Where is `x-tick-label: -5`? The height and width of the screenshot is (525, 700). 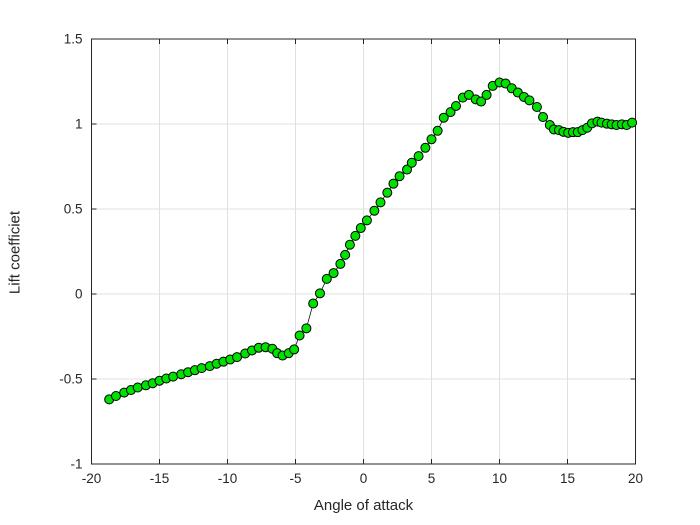 x-tick-label: -5 is located at coordinates (295, 478).